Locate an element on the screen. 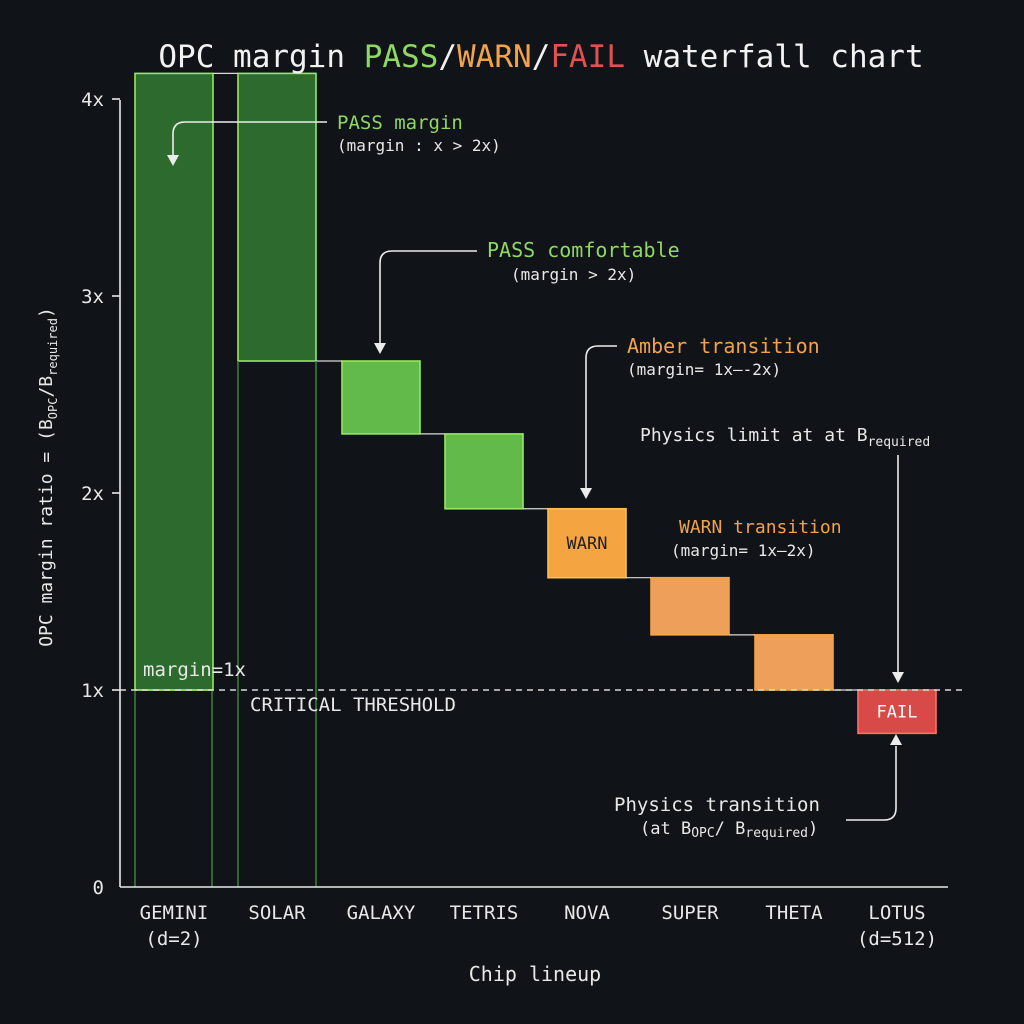  x-tick-label-4: NOVA is located at coordinates (587, 913).